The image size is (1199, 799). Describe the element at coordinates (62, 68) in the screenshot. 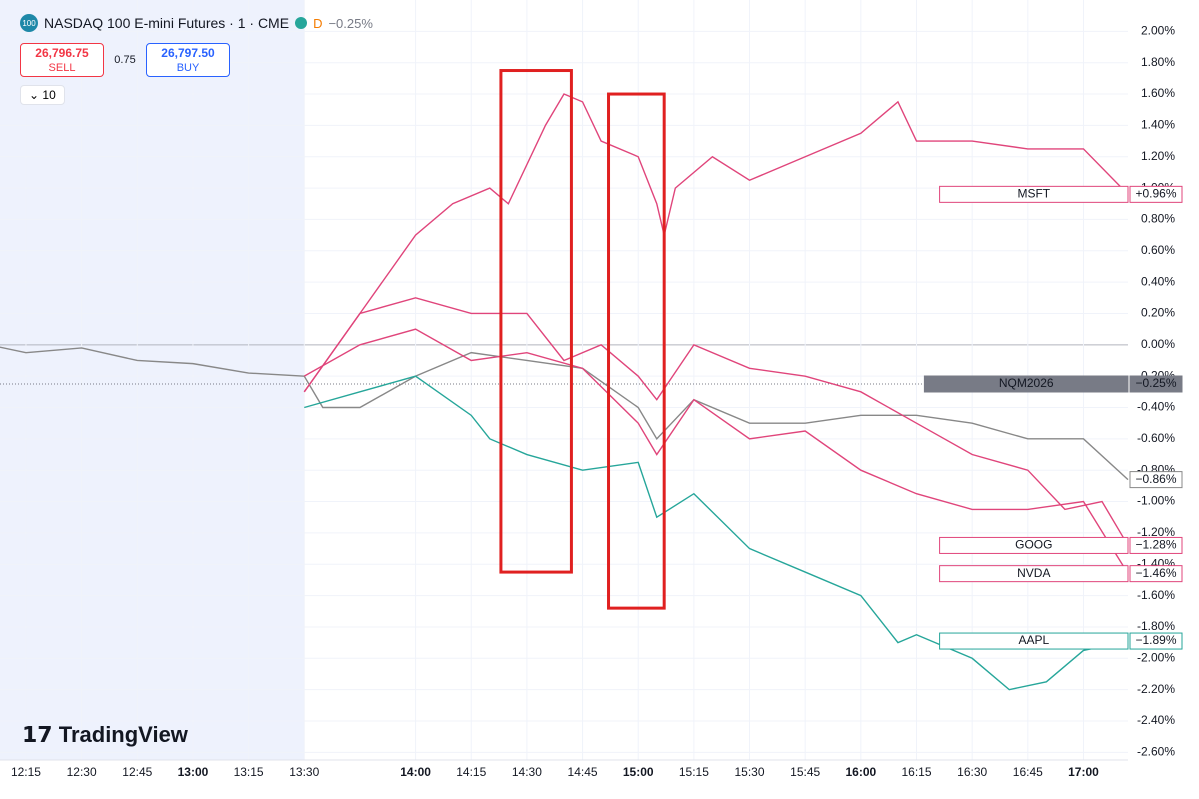

I see `sell-label: SELL` at that location.